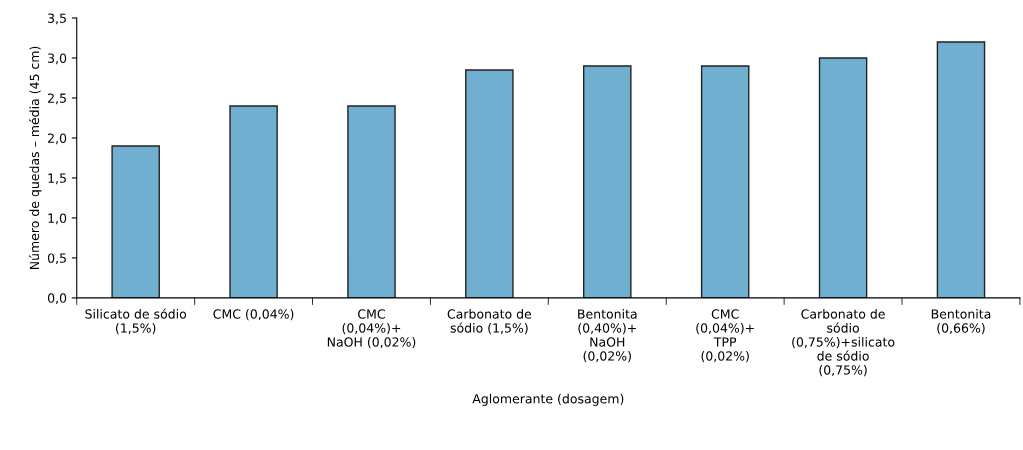  I want to click on x-tick-label: Bentonita (0,66%), so click(961, 322).